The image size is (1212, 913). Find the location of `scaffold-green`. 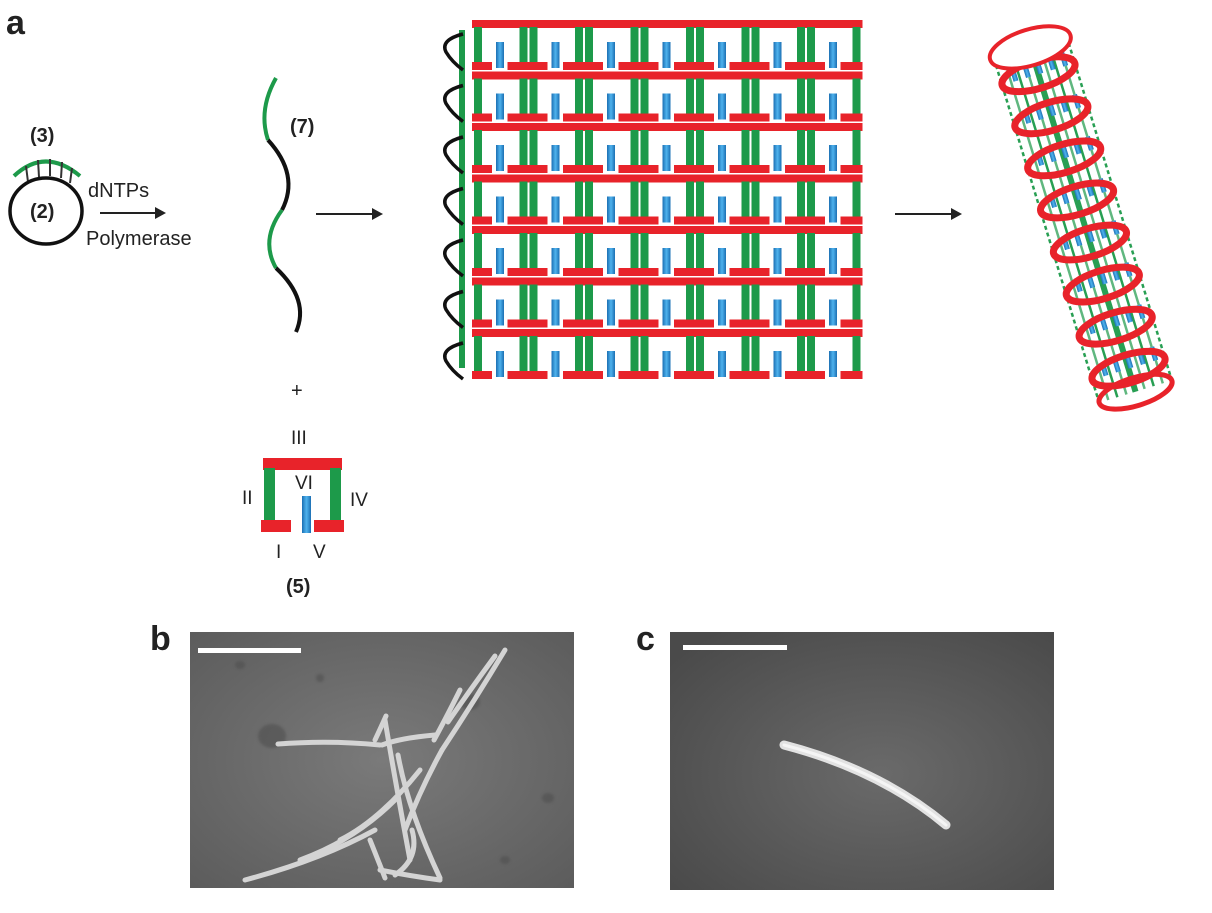

scaffold-green is located at coordinates (462, 199).